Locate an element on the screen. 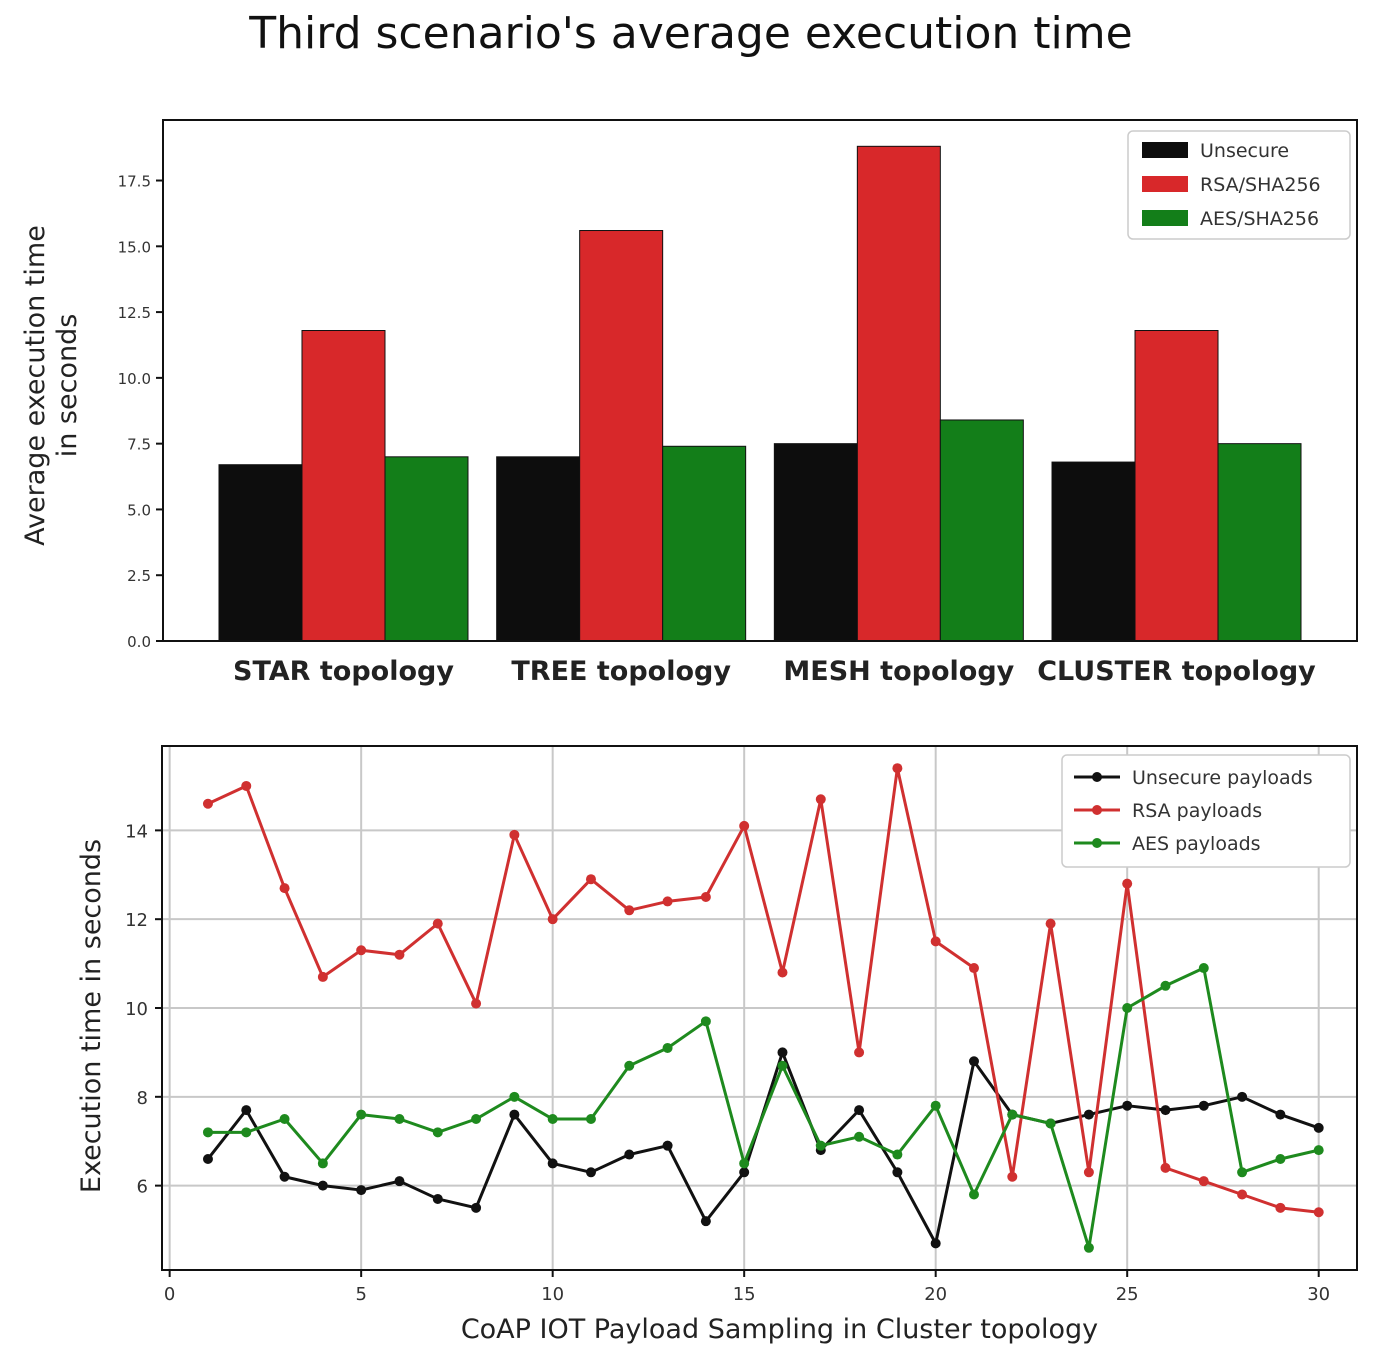 This screenshot has height=1366, width=1382. y-tick-label: 17.5 is located at coordinates (134, 182).